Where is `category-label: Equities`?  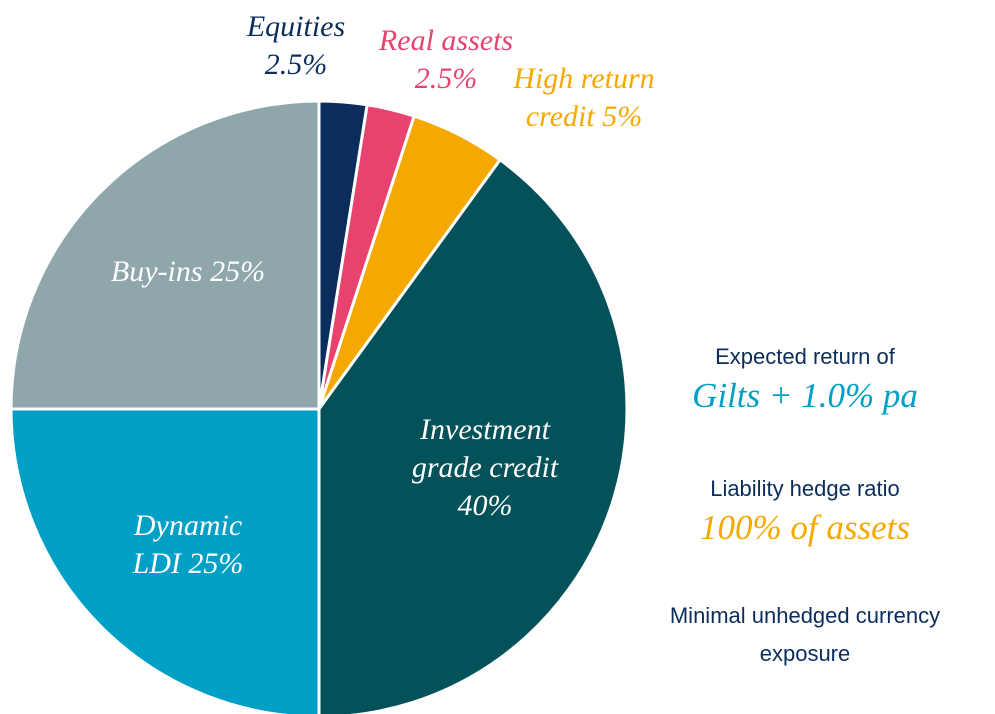
category-label: Equities is located at coordinates (296, 26).